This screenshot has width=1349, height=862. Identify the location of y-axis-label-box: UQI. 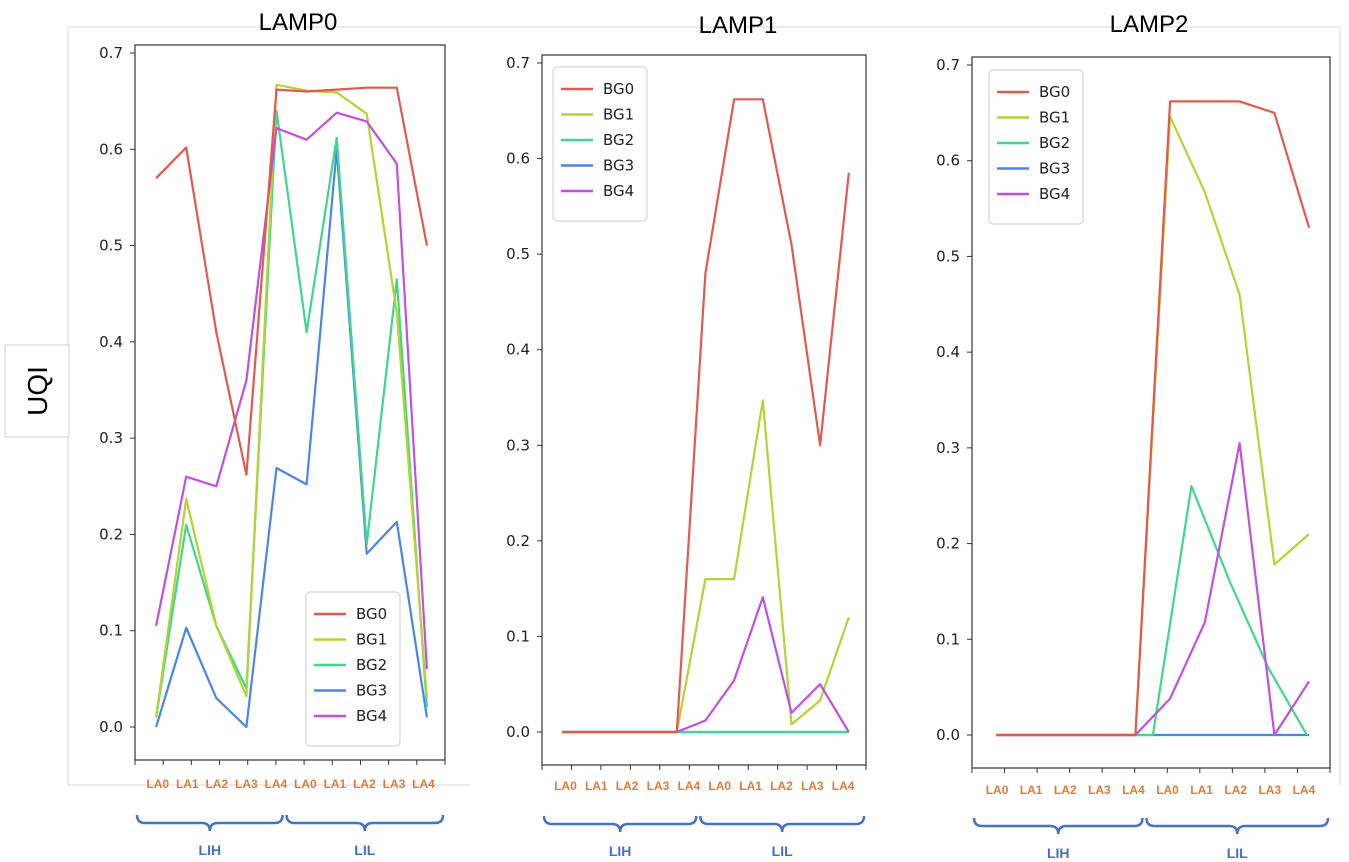
(37, 391).